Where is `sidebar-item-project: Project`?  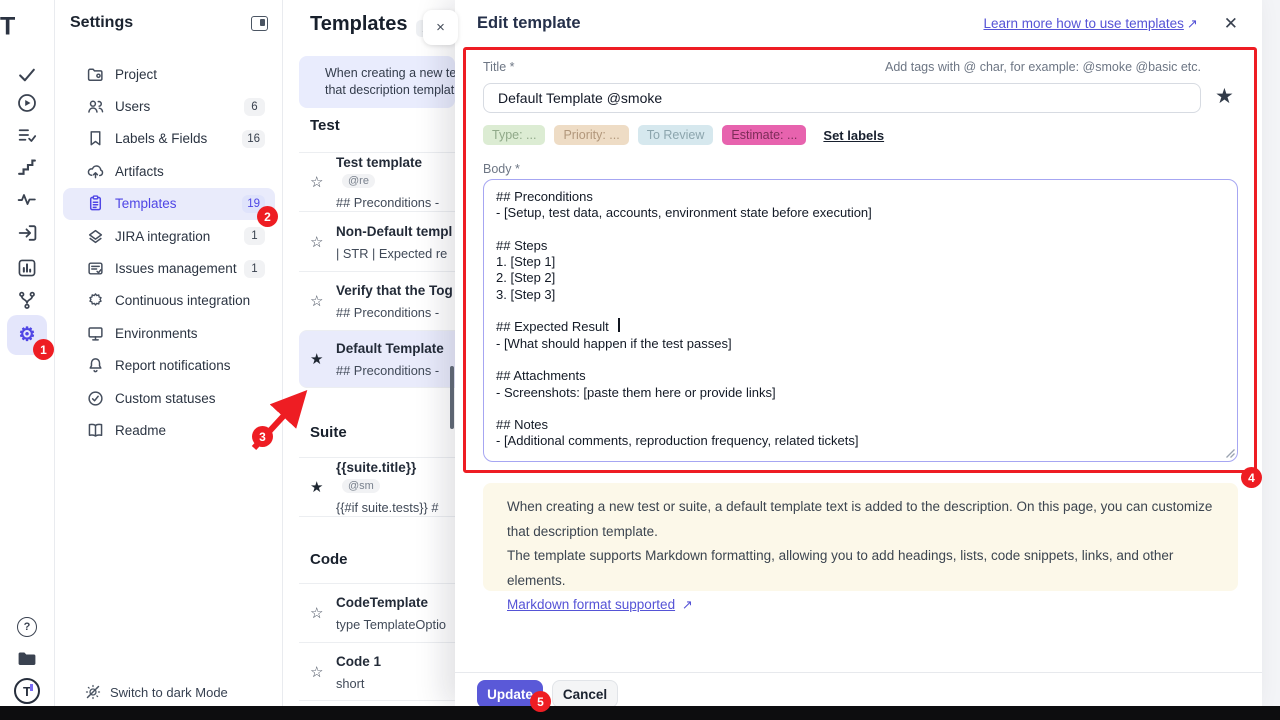 sidebar-item-project: Project is located at coordinates (169, 74).